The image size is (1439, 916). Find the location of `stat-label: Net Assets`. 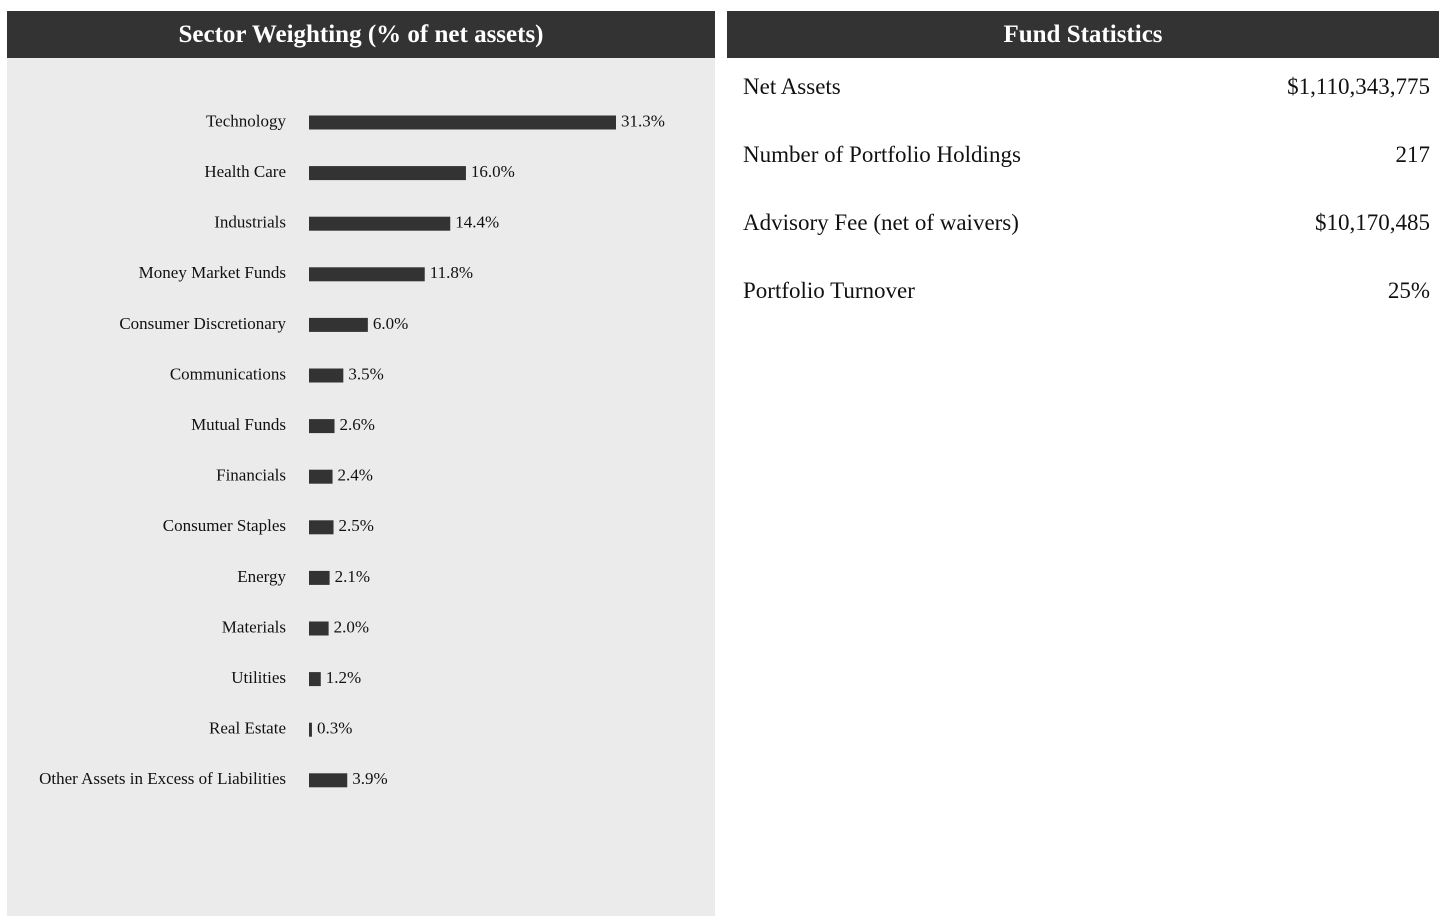

stat-label: Net Assets is located at coordinates (792, 86).